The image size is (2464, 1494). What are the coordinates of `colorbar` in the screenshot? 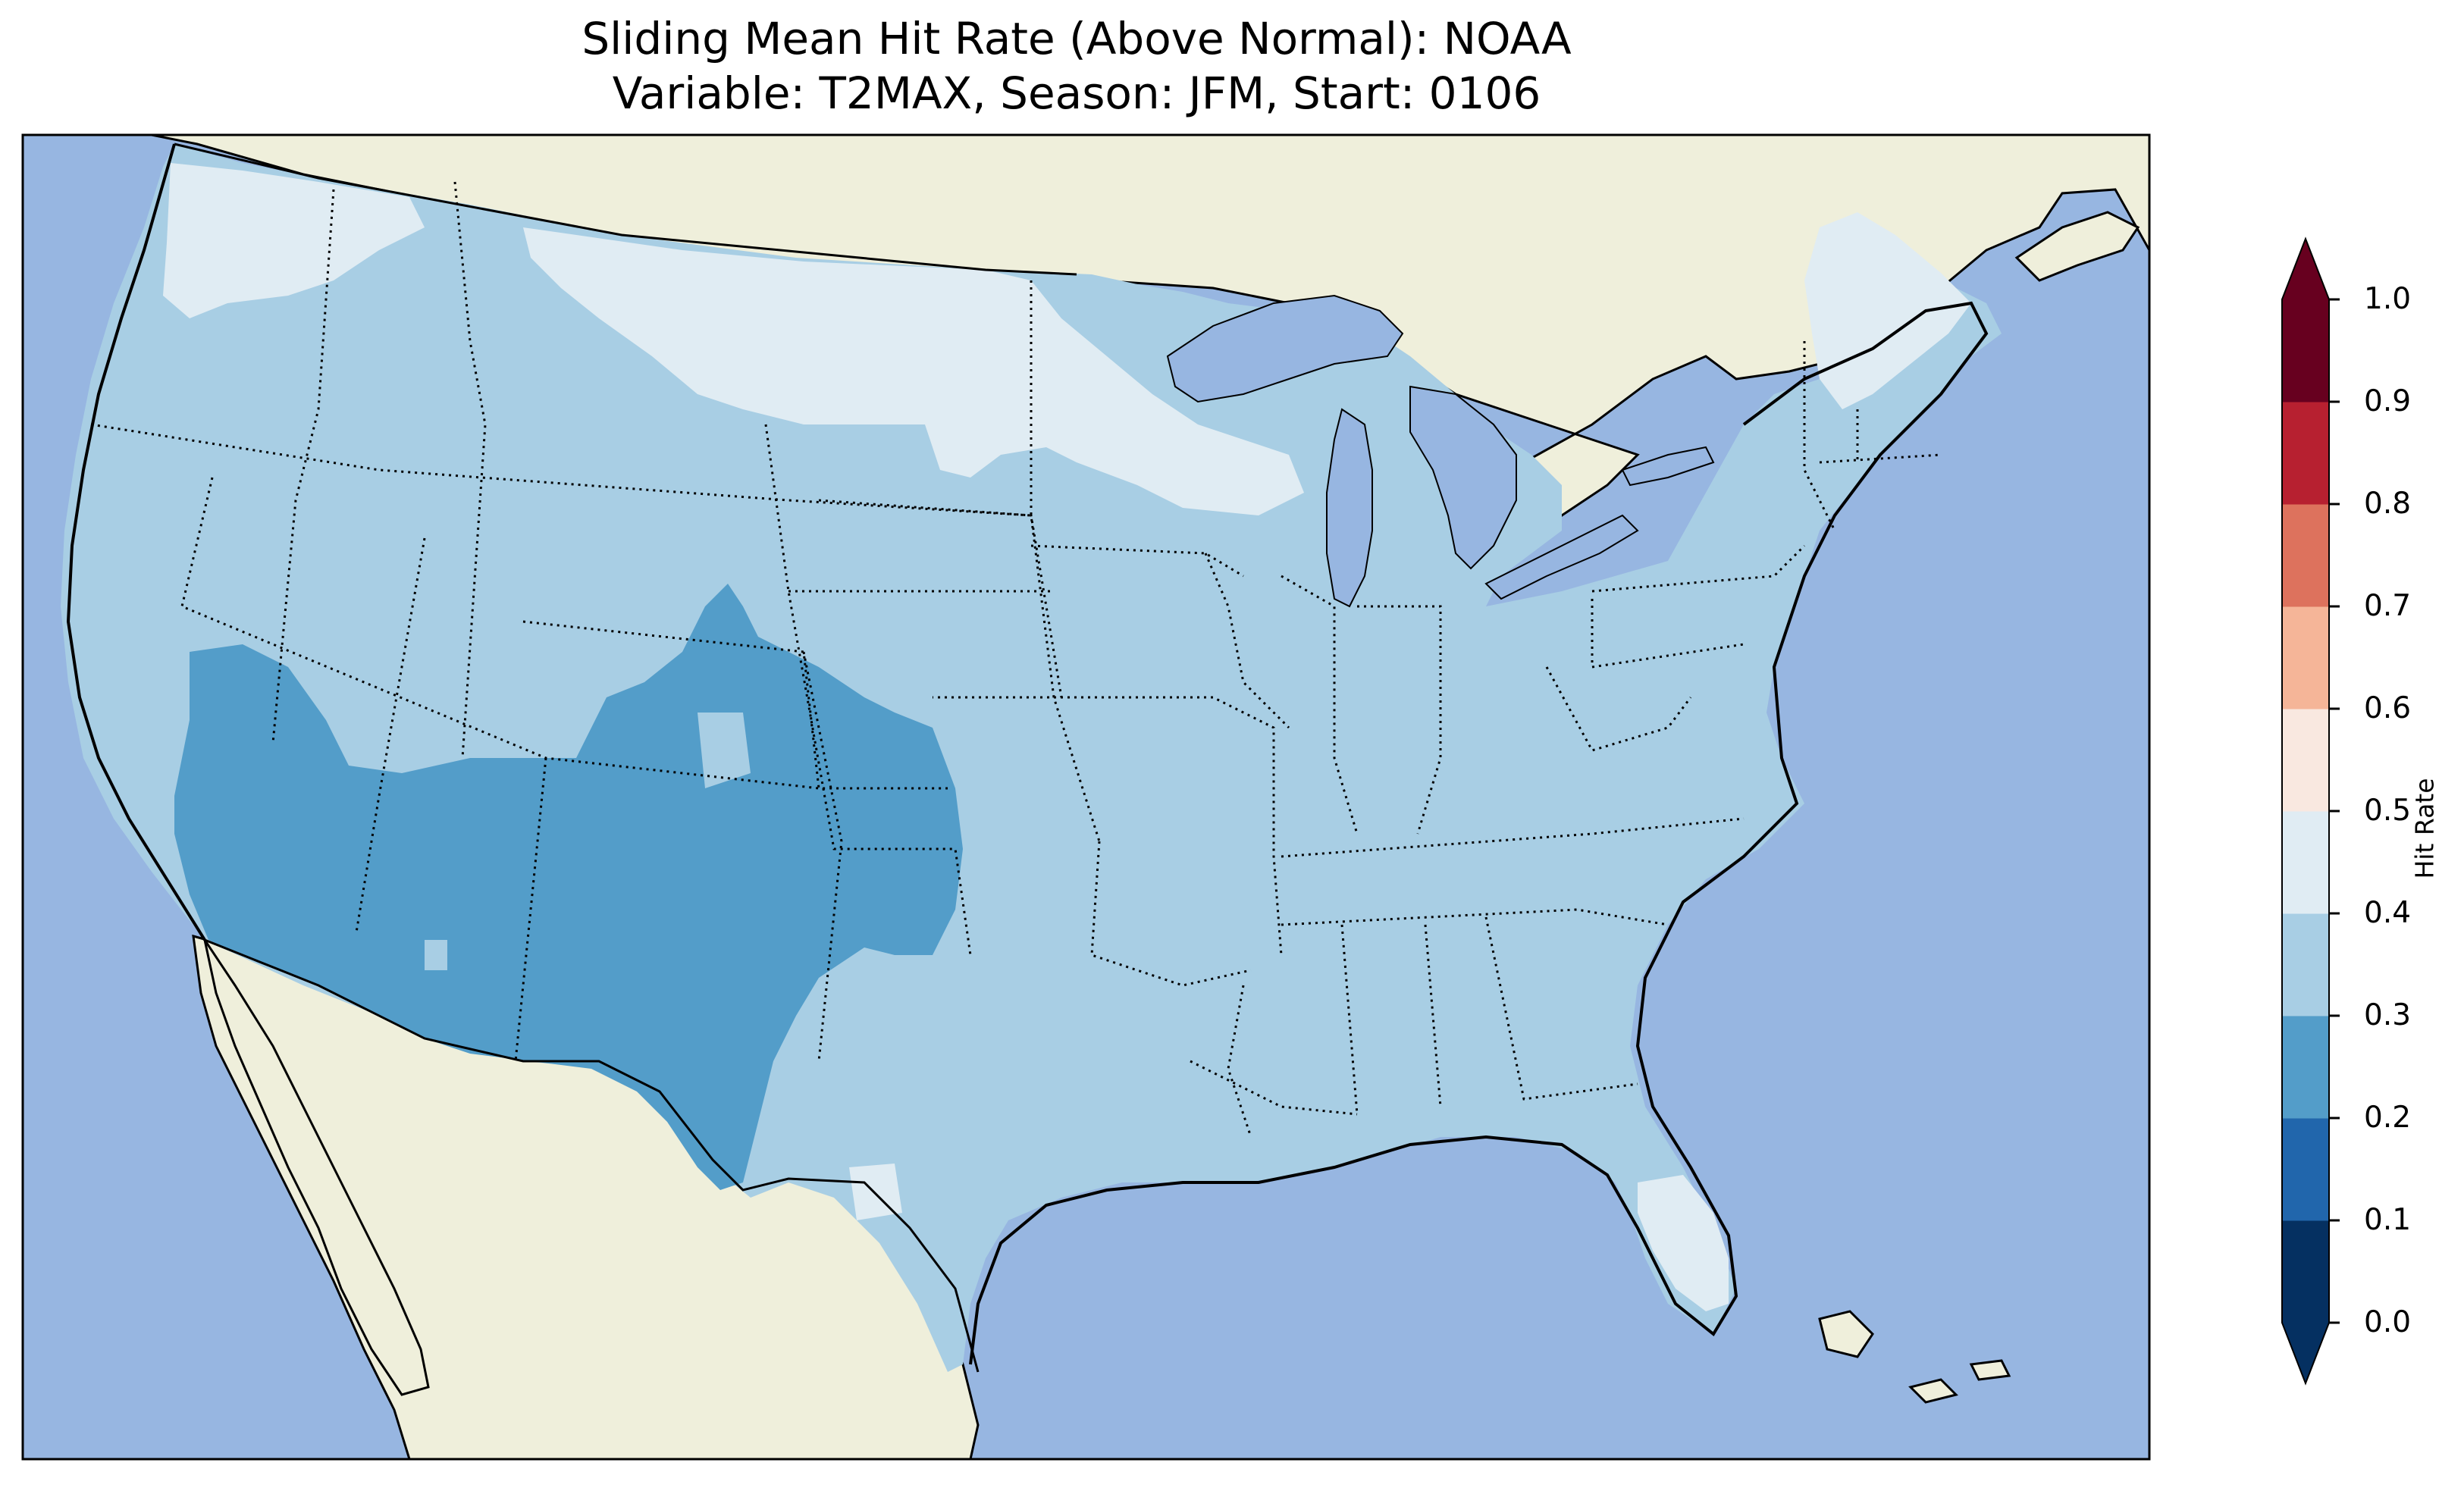 It's located at (2310, 811).